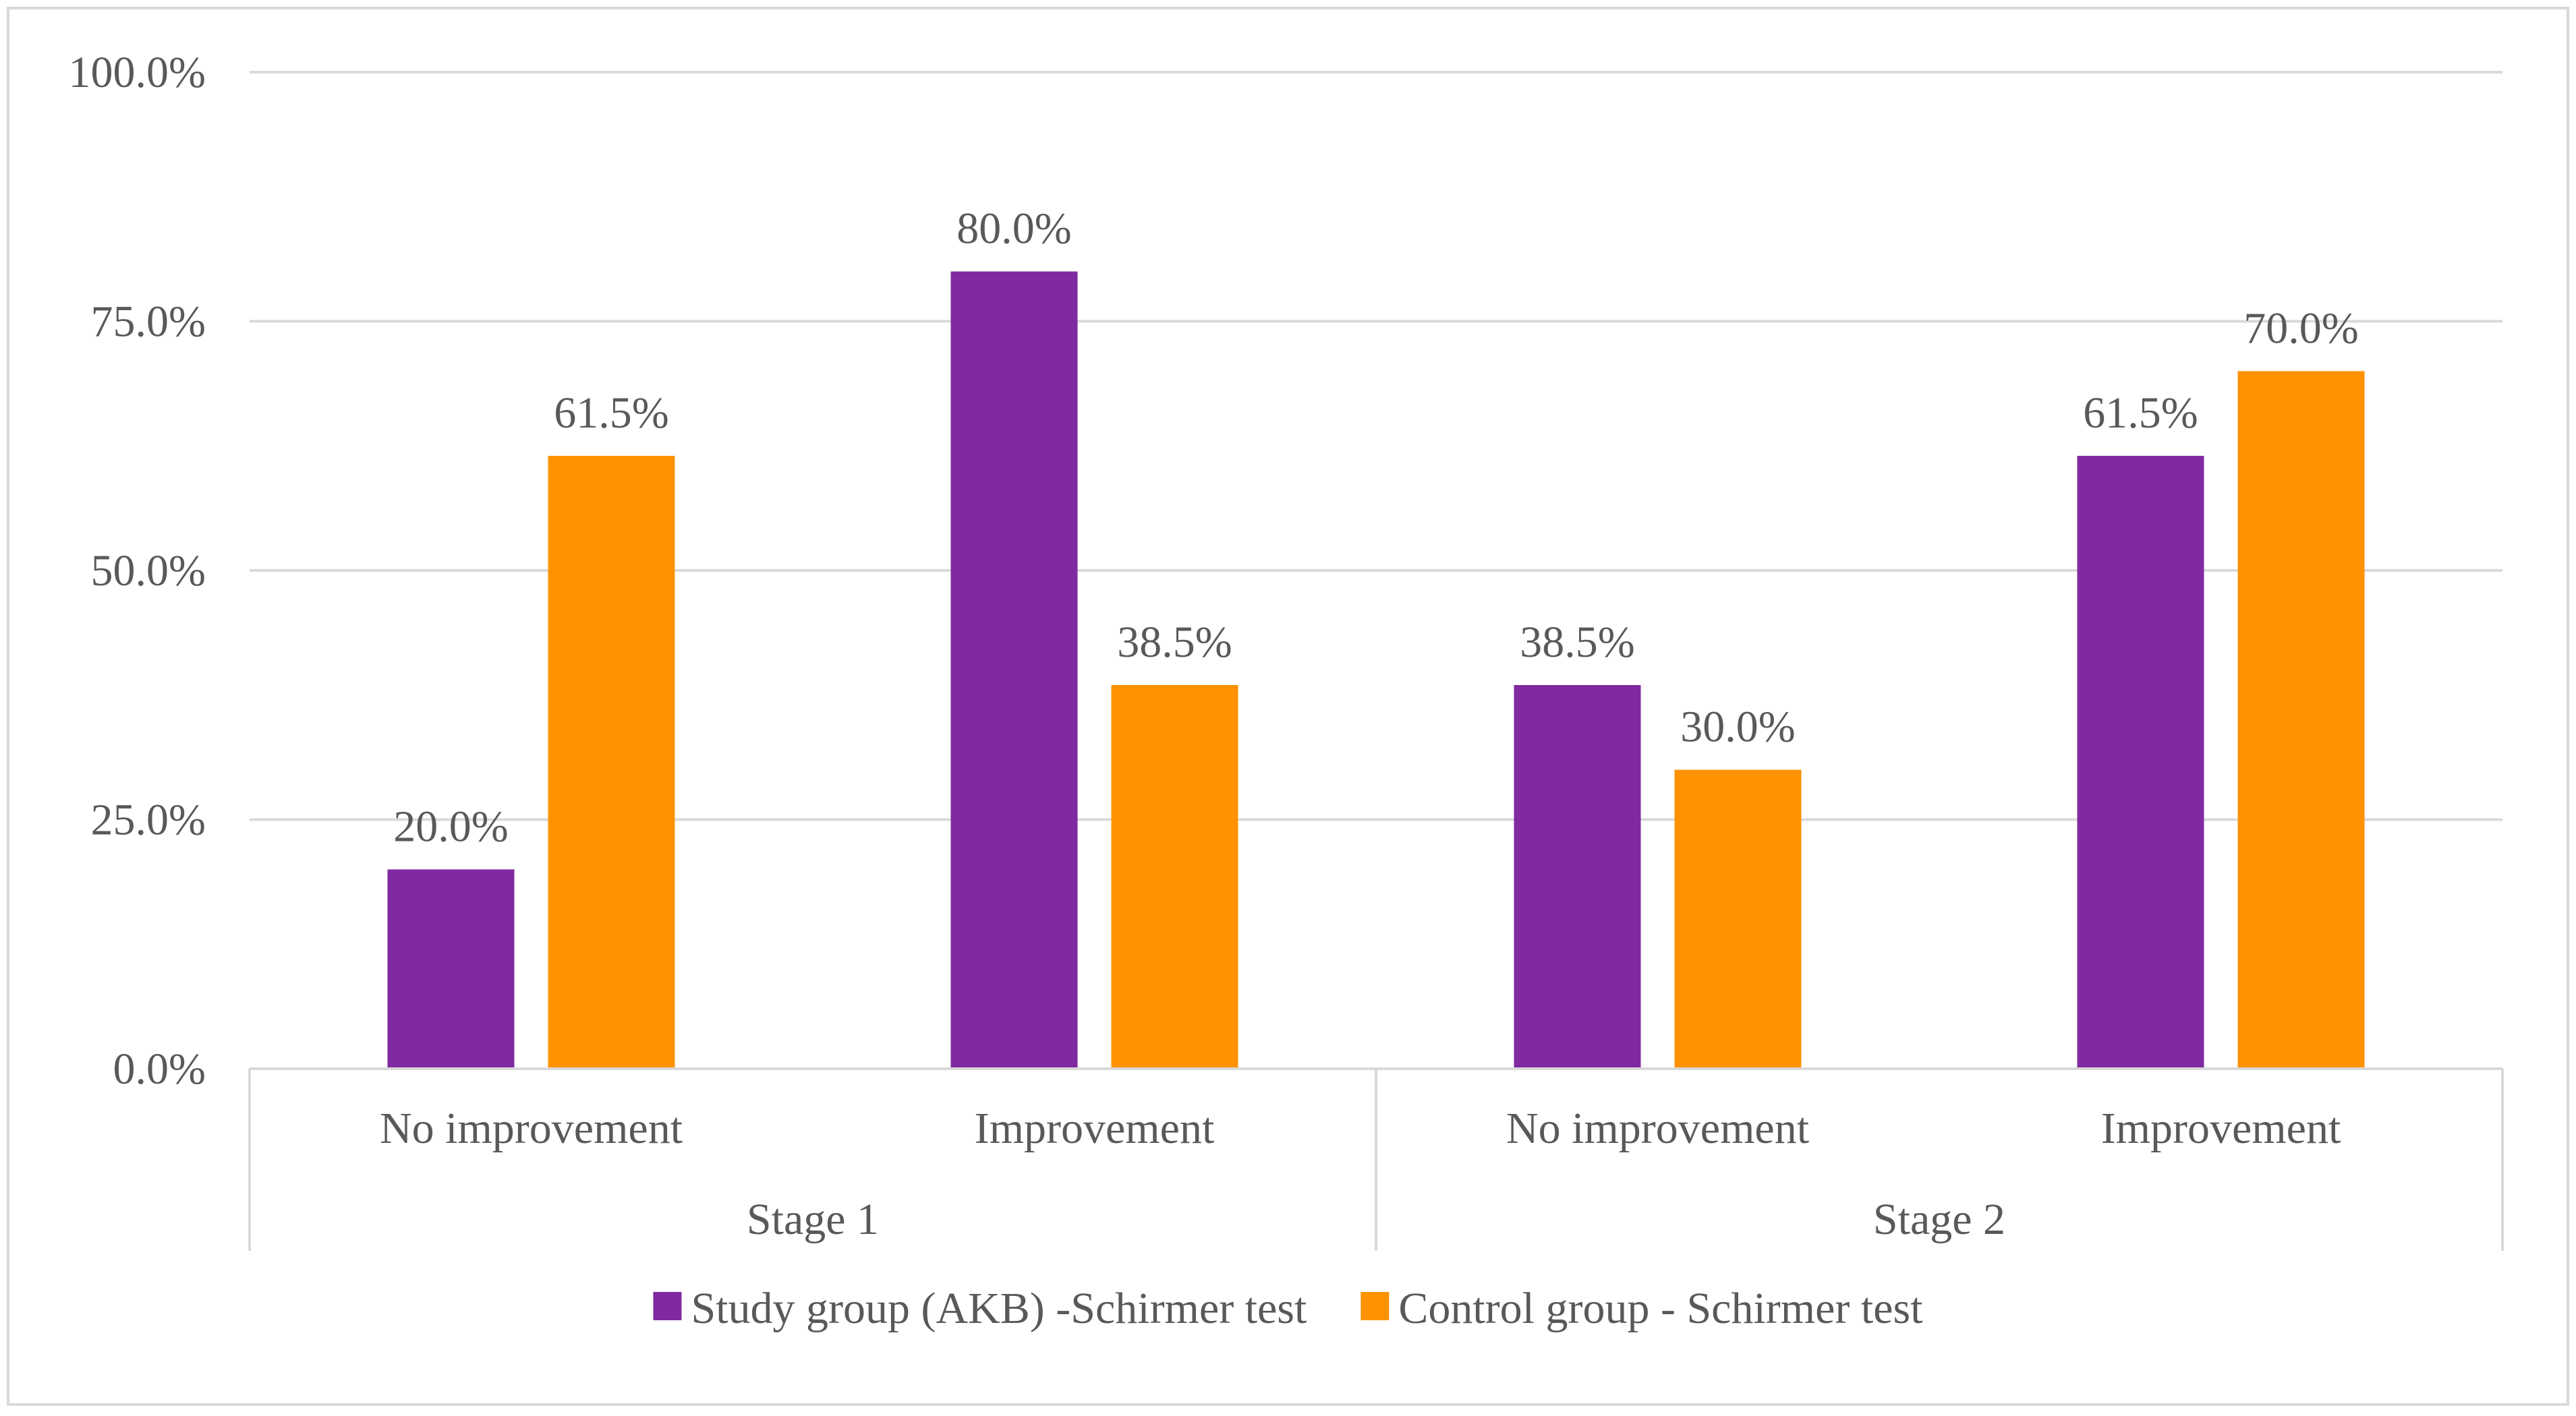  I want to click on y-axis: 0.0% 25.0% 50.0% 75.0% 100.0%, so click(137, 571).